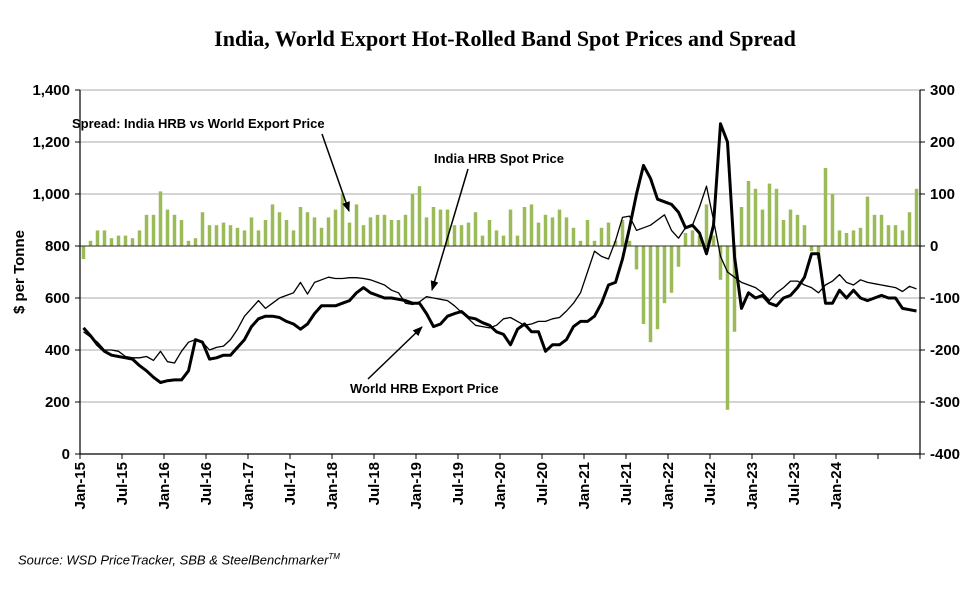 This screenshot has width=975, height=590. What do you see at coordinates (57, 298) in the screenshot?
I see `left-tick-label: 600` at bounding box center [57, 298].